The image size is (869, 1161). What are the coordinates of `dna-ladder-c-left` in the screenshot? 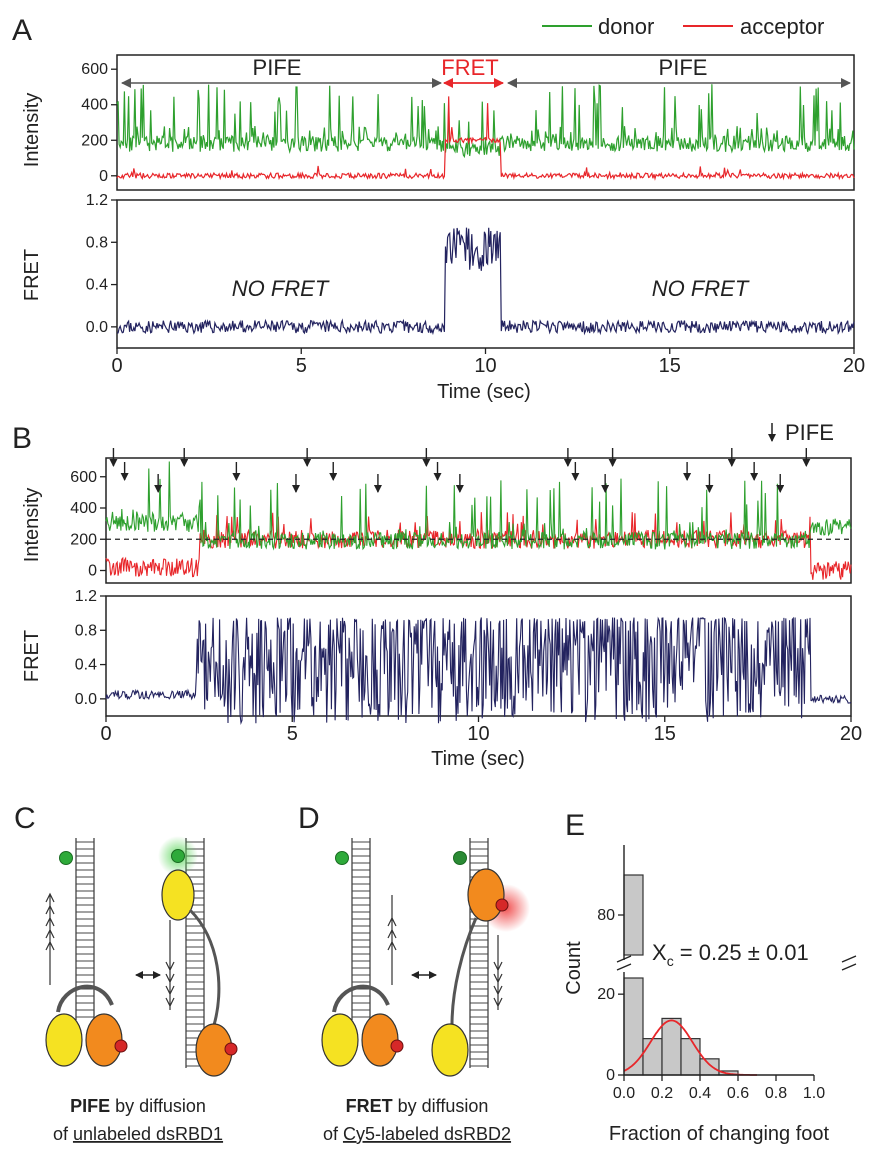 It's located at (85, 929).